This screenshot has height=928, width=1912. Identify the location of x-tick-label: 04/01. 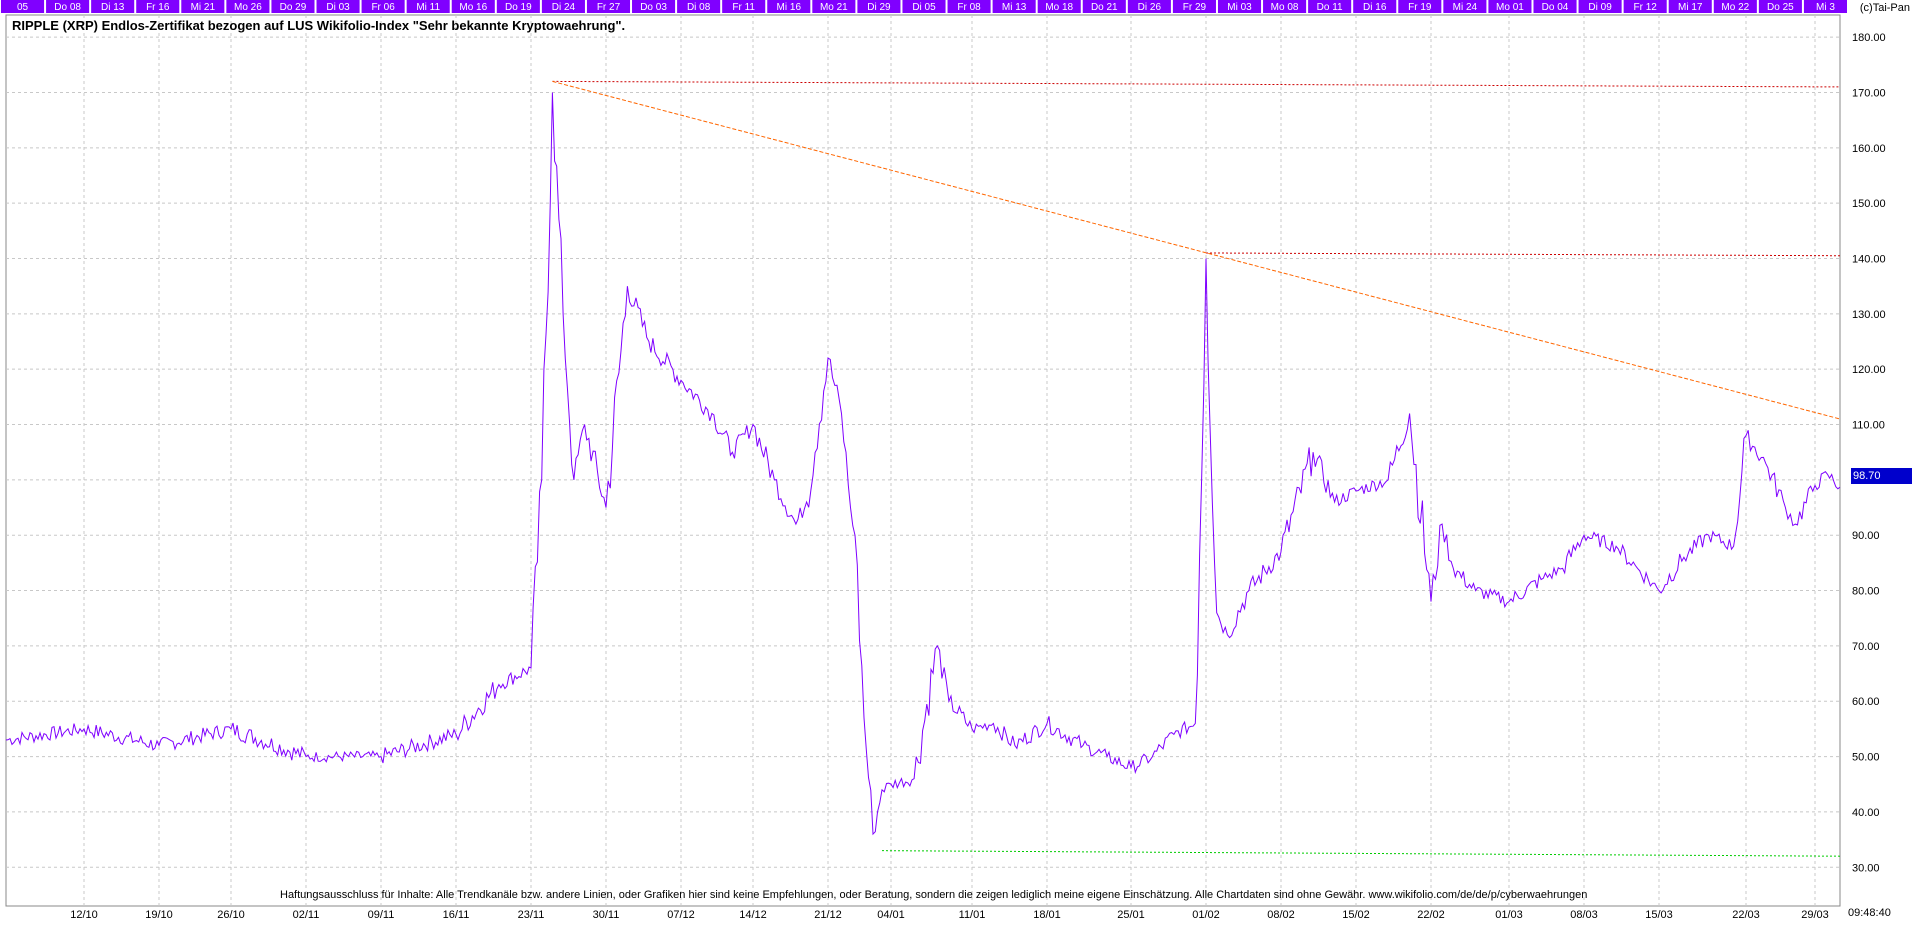
(891, 915).